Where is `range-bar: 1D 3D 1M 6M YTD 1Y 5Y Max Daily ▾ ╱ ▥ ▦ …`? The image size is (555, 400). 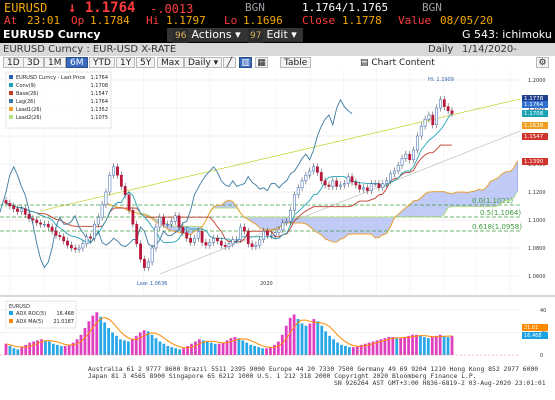 range-bar: 1D 3D 1M 6M YTD 1Y 5Y Max Daily ▾ ╱ ▥ ▦ … is located at coordinates (277, 62).